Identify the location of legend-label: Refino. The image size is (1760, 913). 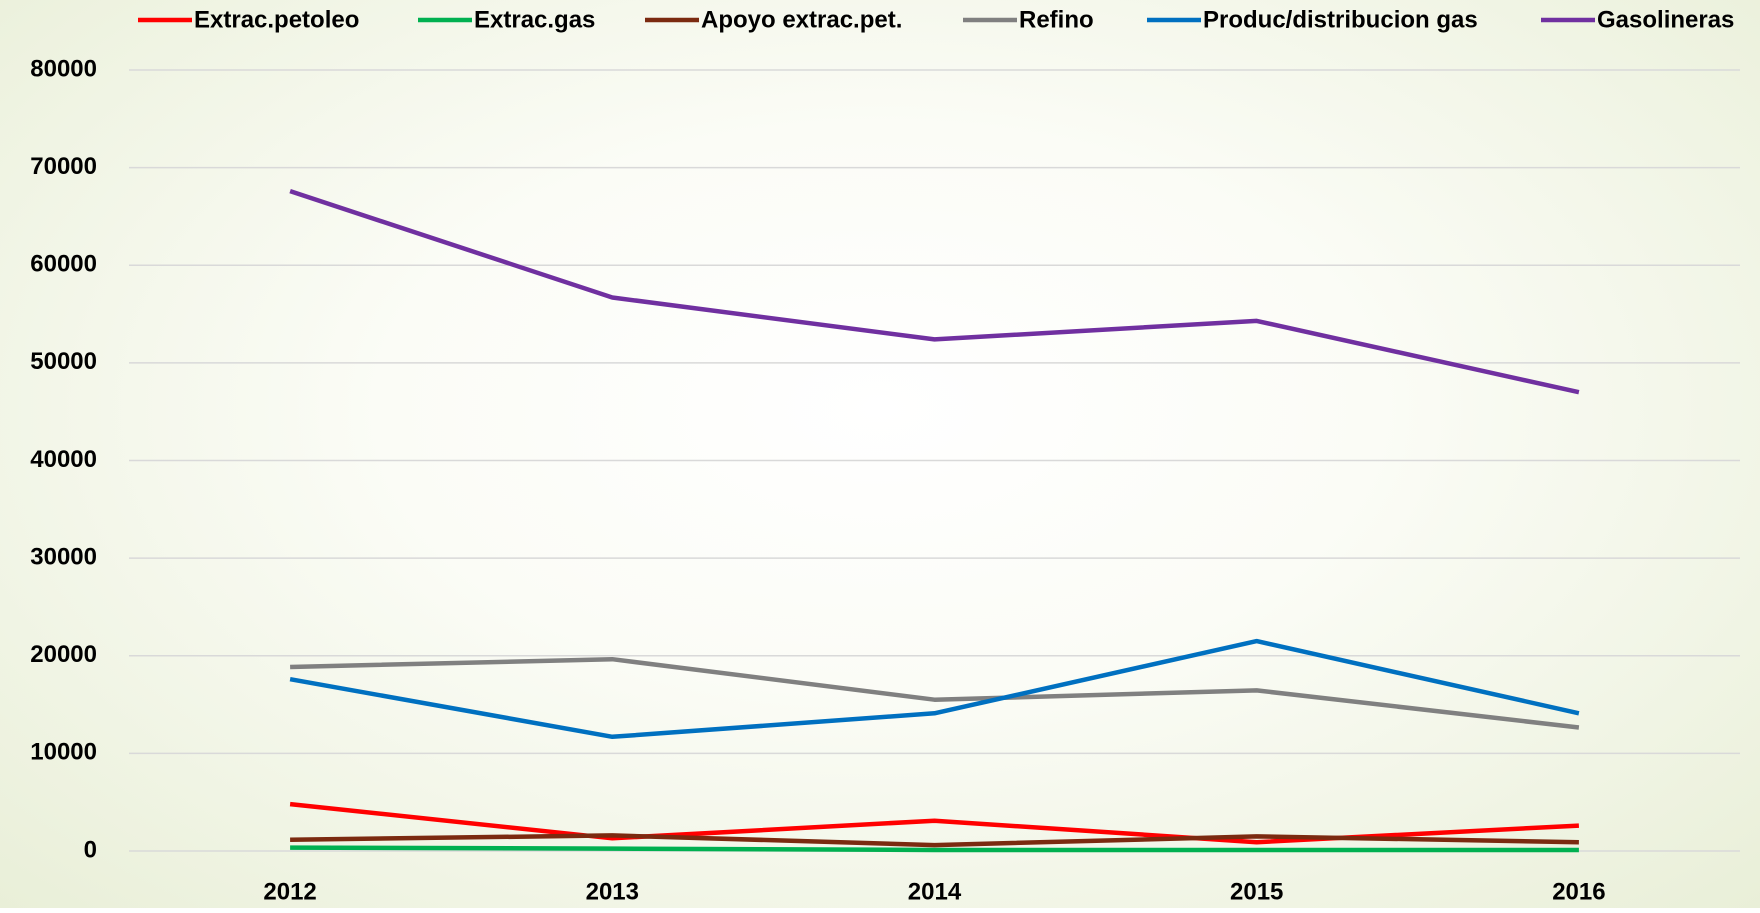
(1056, 19).